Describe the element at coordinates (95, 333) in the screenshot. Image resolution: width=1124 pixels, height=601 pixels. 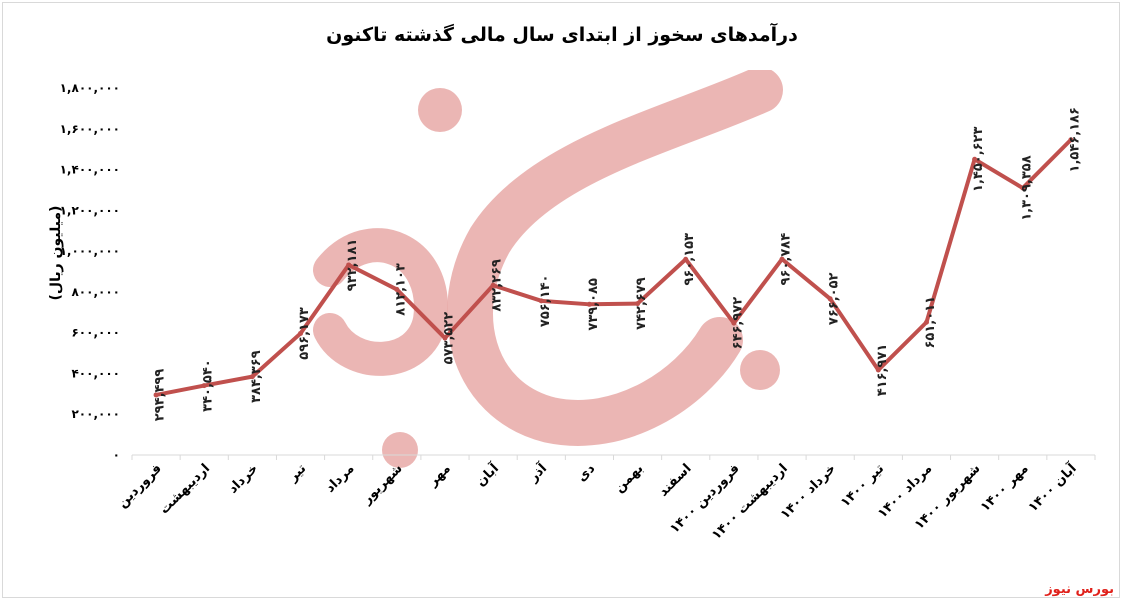
I see `y-tick-label: ۶۰۰,۰۰۰` at that location.